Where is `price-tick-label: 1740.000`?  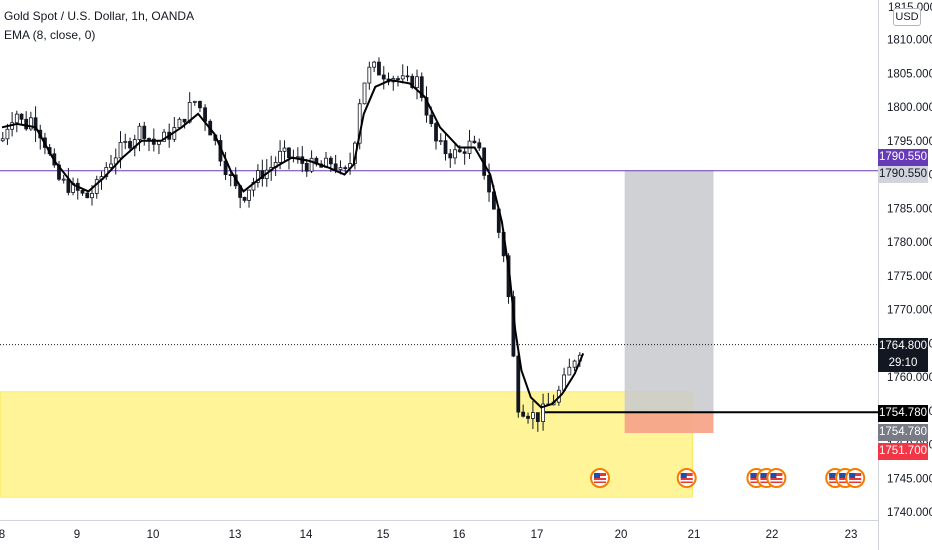 price-tick-label: 1740.000 is located at coordinates (909, 513).